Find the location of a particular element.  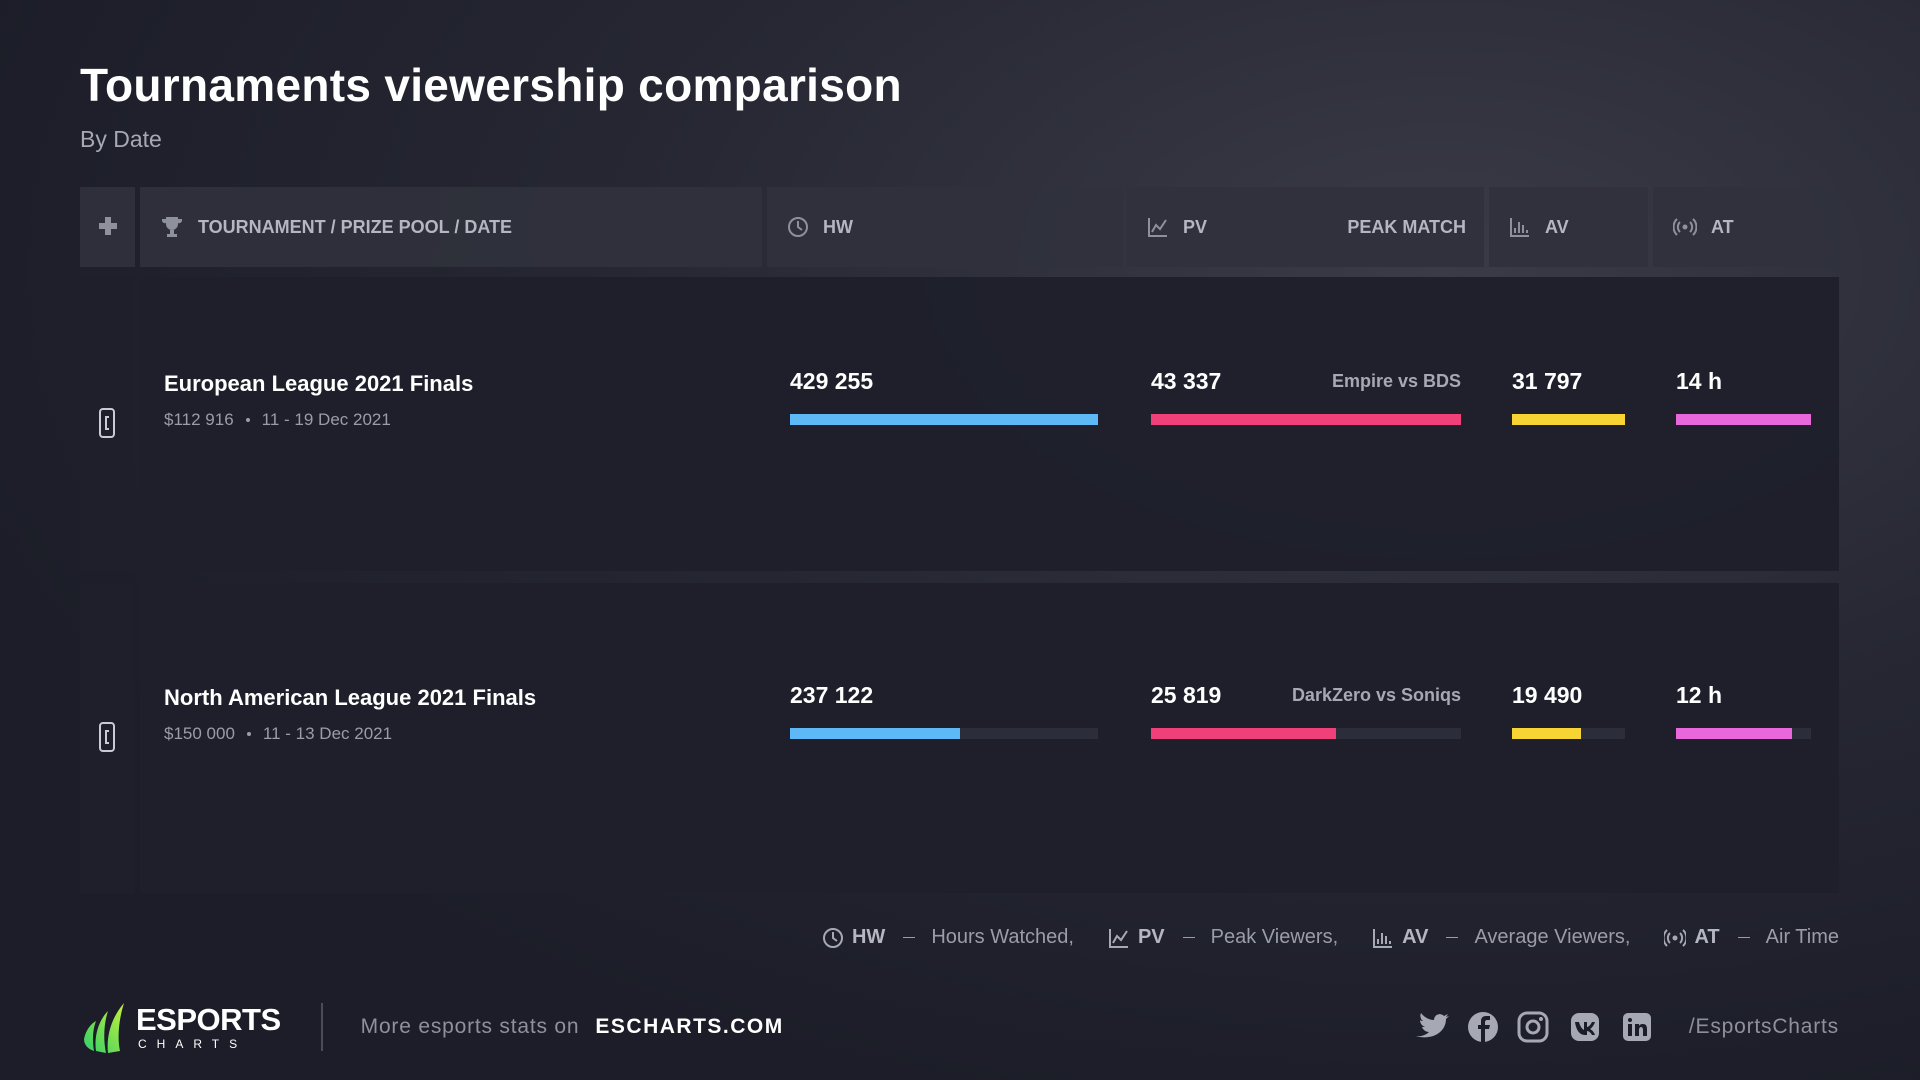

logo-sub: CHARTS is located at coordinates (193, 1044).